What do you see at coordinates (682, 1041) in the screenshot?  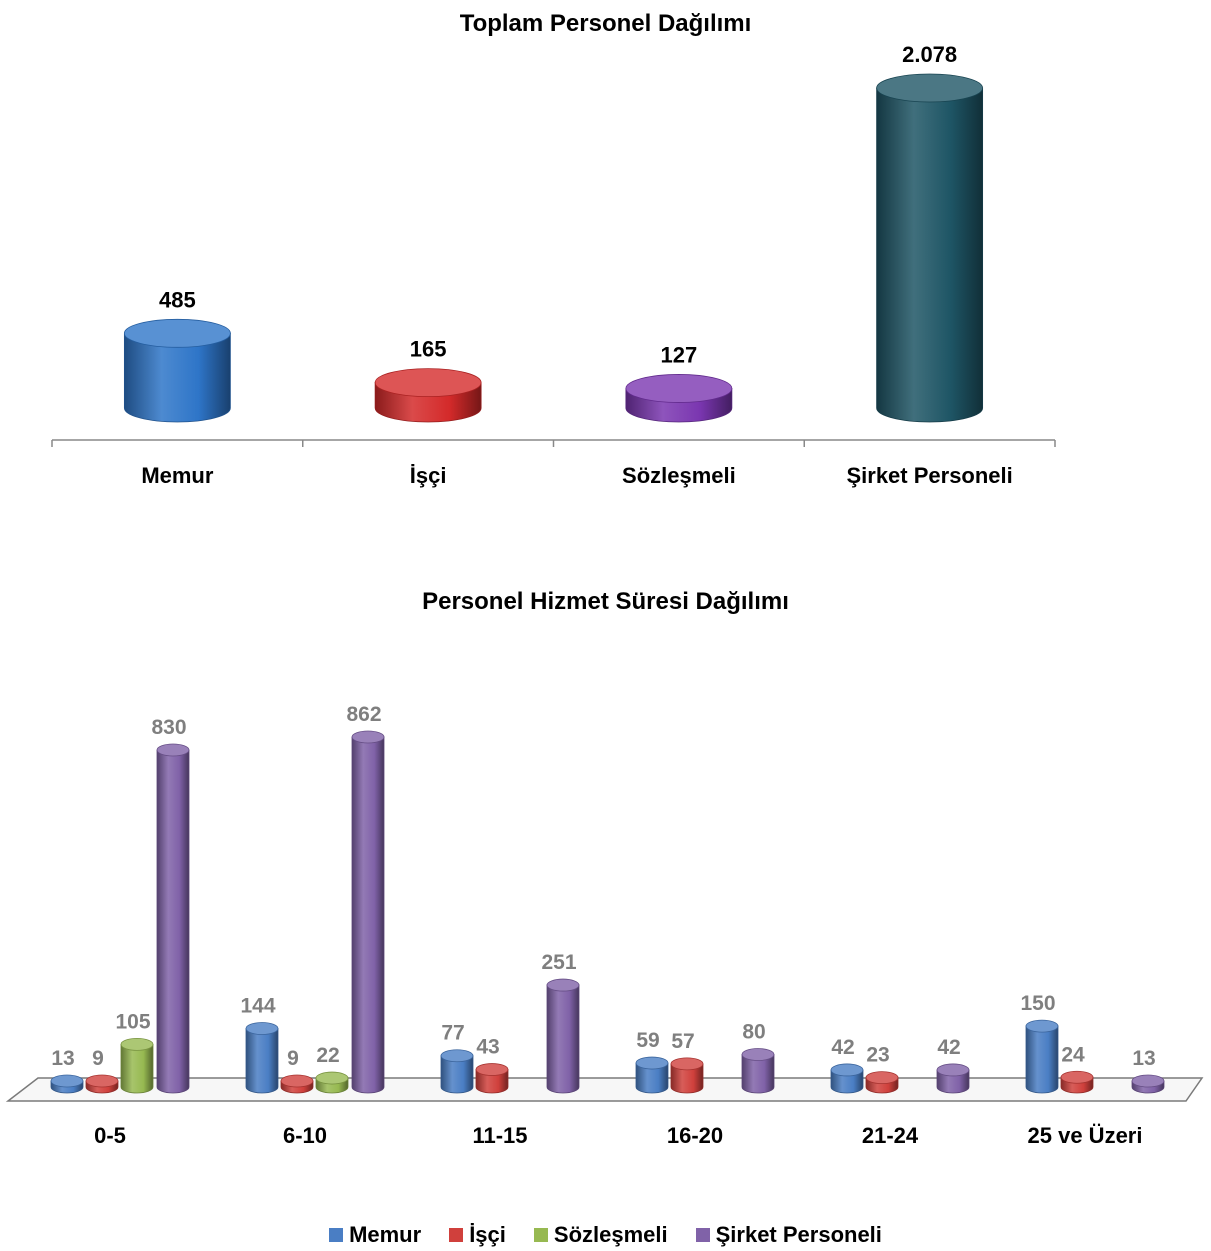 I see `data-label-16-20-İşçi: 57` at bounding box center [682, 1041].